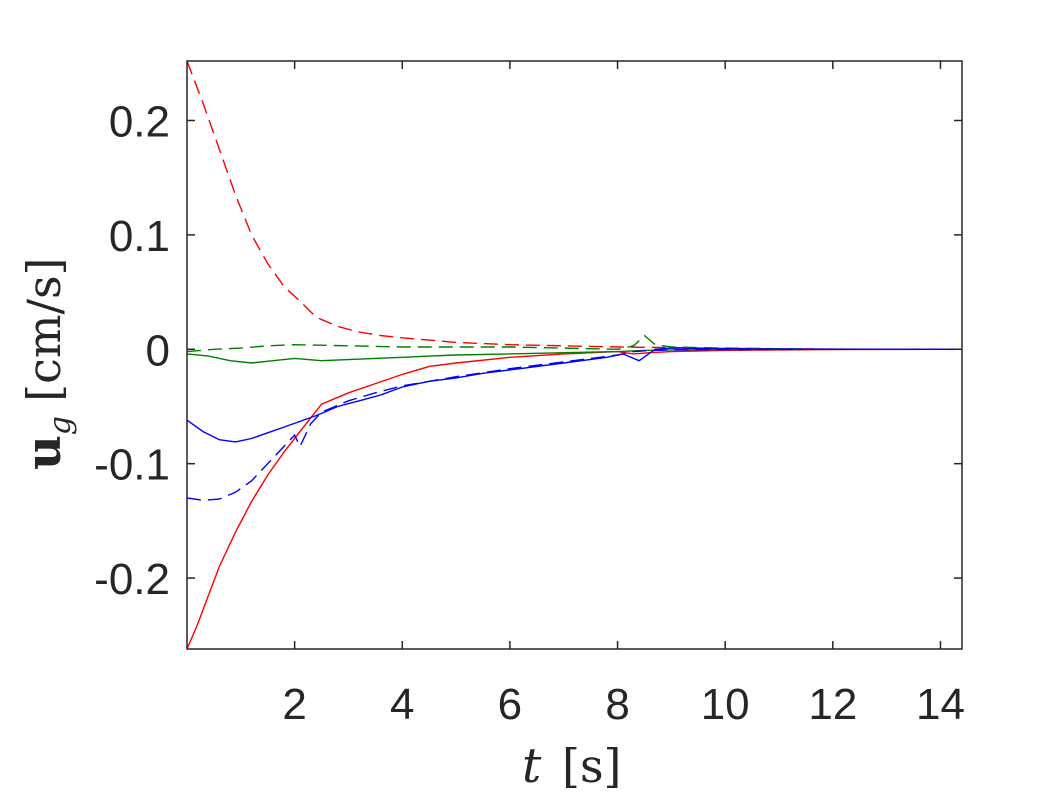 This screenshot has width=1061, height=808. I want to click on x-tick-label: 14, so click(940, 704).